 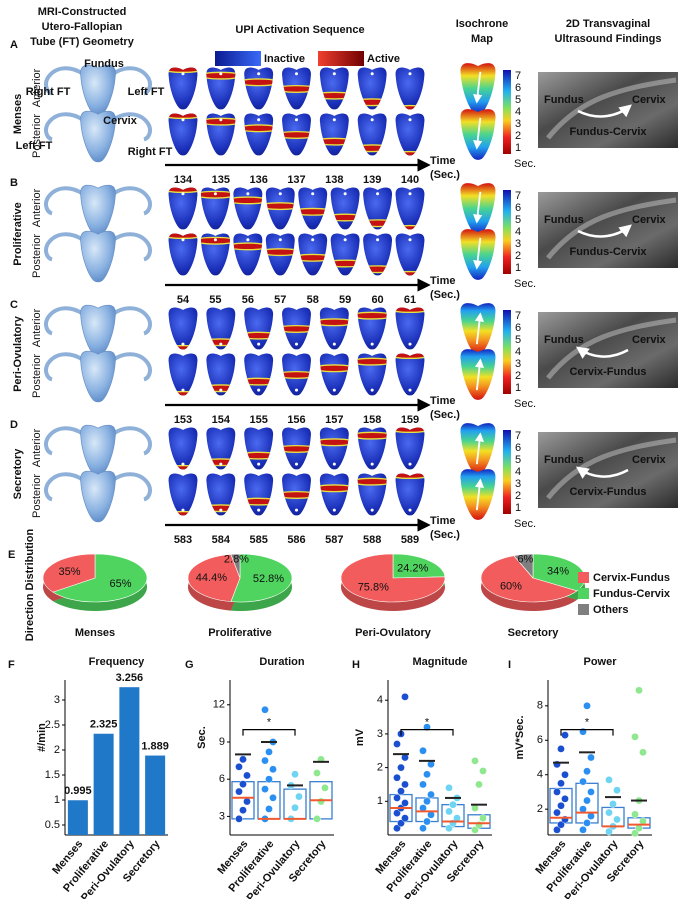 What do you see at coordinates (52, 825) in the screenshot?
I see `y-tick-label: 0.5` at bounding box center [52, 825].